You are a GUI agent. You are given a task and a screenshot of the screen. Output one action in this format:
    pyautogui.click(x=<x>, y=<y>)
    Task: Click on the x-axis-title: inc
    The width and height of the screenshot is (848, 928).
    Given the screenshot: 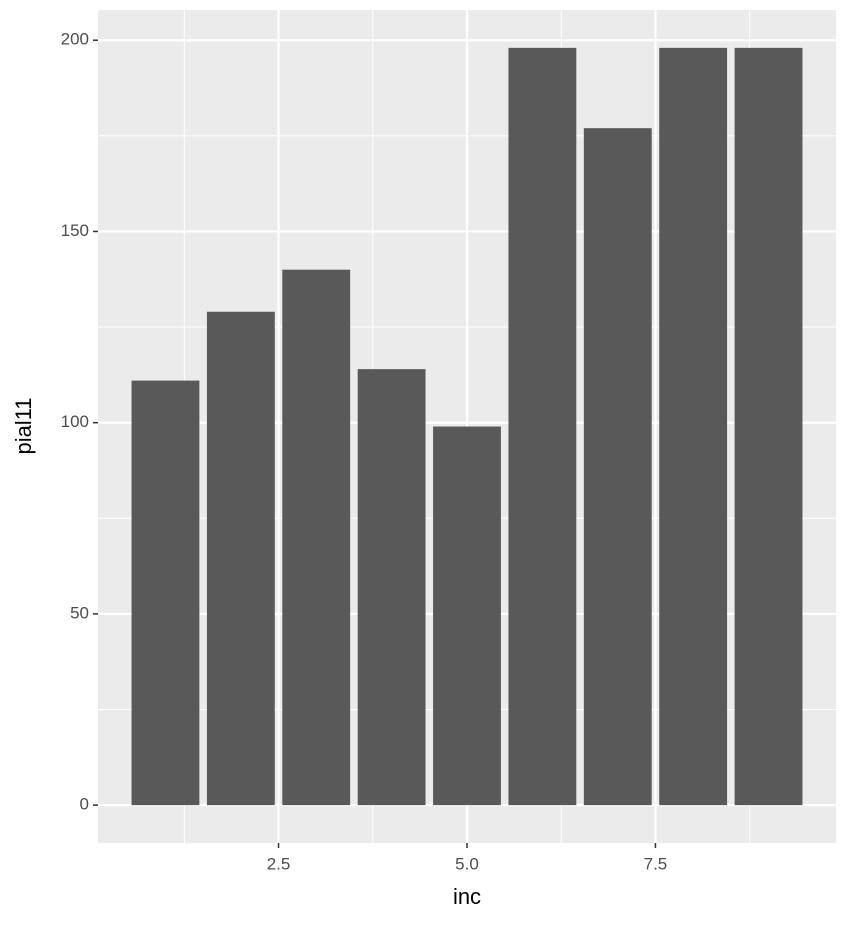 What is the action you would take?
    pyautogui.click(x=467, y=896)
    